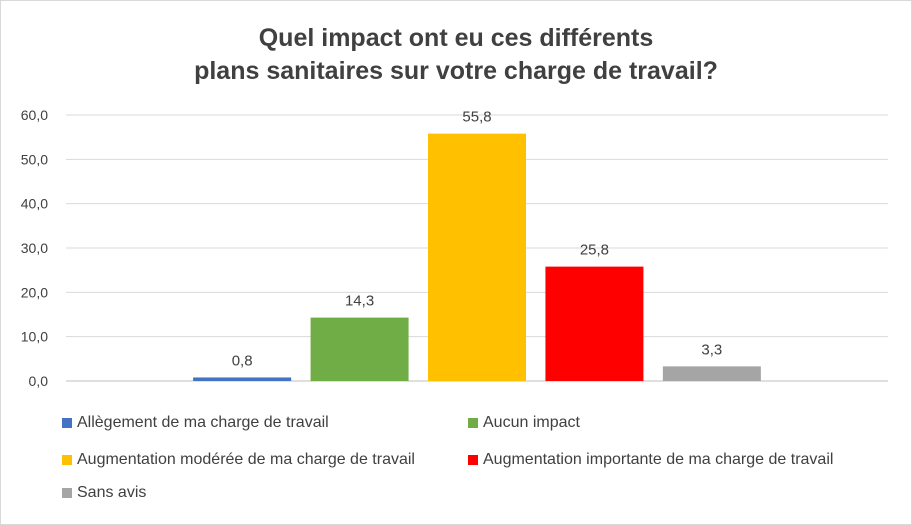 The height and width of the screenshot is (525, 912). What do you see at coordinates (34, 337) in the screenshot?
I see `y-tick-label: 10,0` at bounding box center [34, 337].